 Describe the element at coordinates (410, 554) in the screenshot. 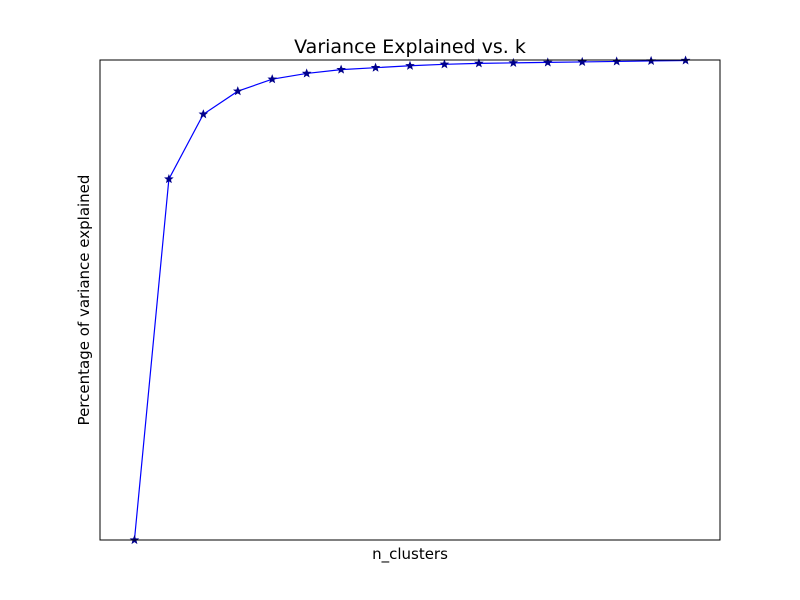

I see `x-axis-label: n_clusters` at that location.